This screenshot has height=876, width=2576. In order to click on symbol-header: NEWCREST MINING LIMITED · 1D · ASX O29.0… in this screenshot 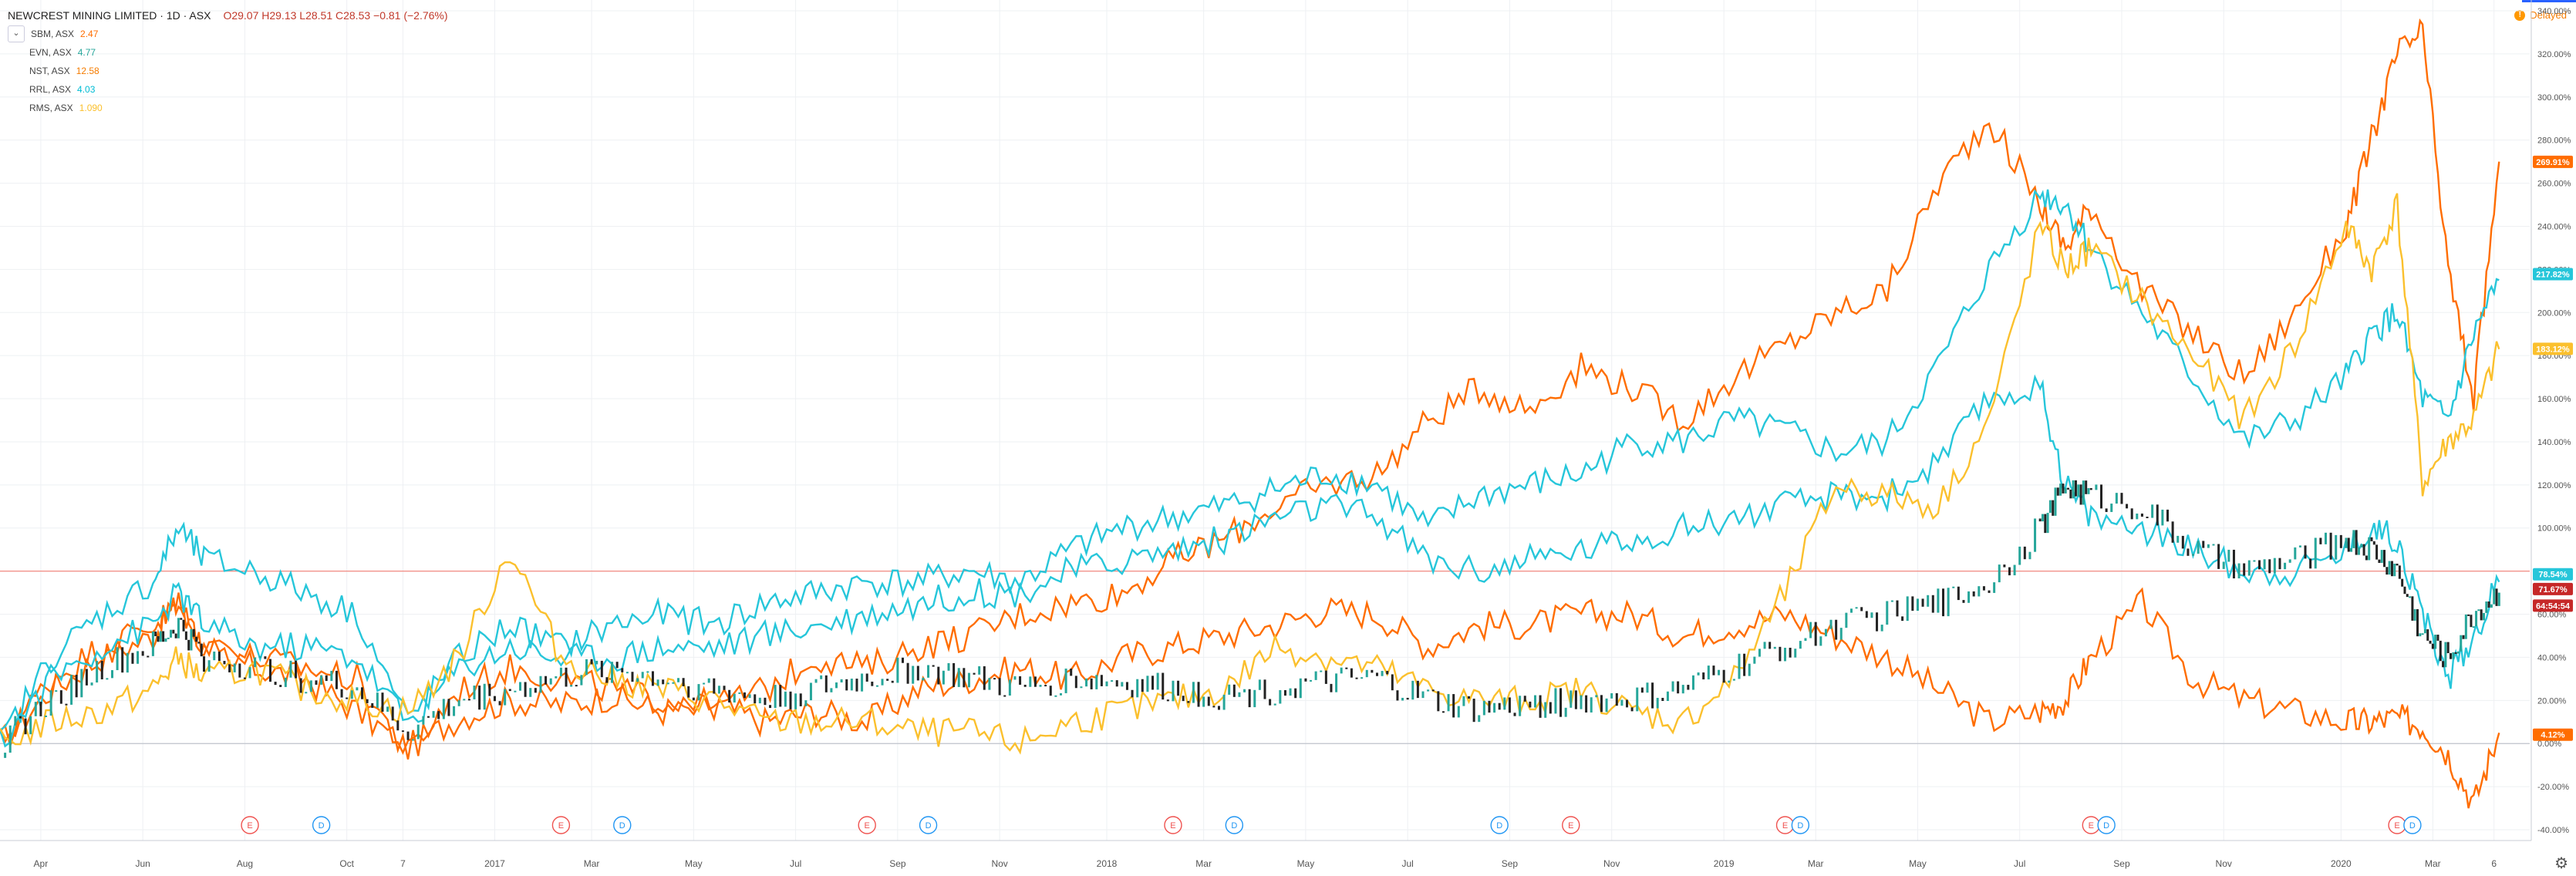, I will do `click(228, 15)`.